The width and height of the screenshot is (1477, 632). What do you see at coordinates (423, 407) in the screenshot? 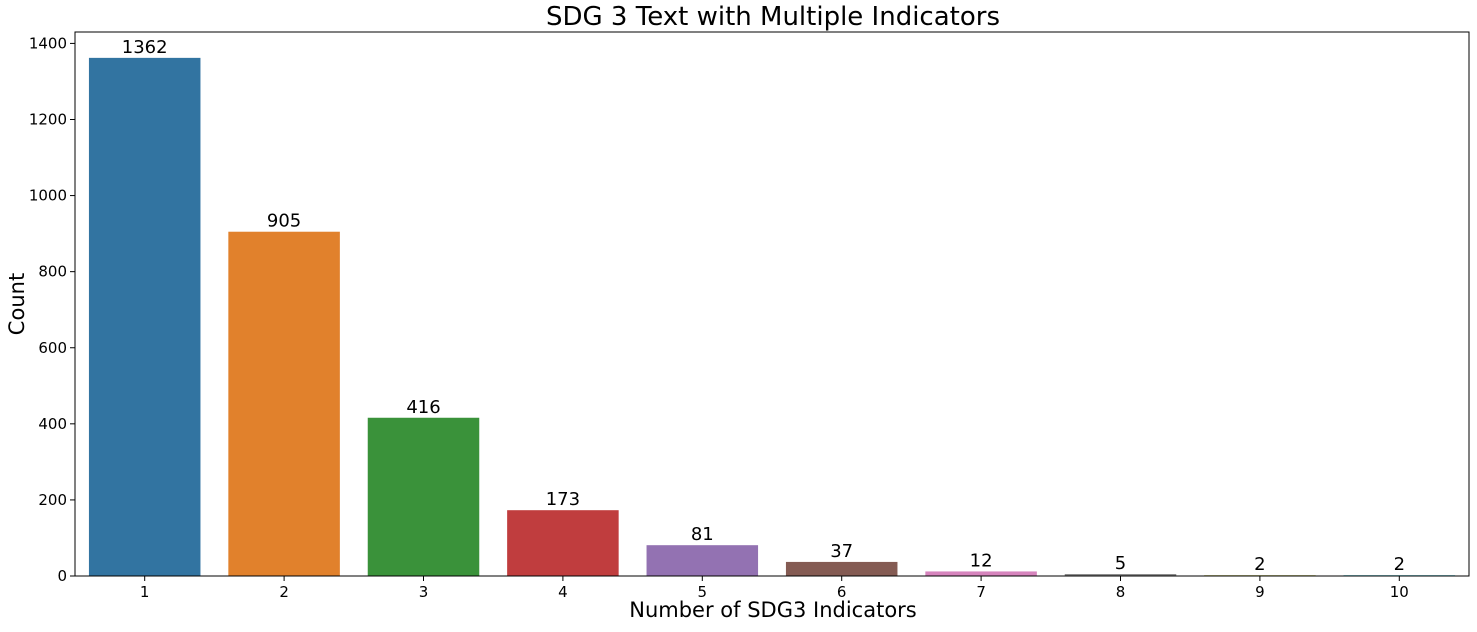
I see `data-label-3: 416` at bounding box center [423, 407].